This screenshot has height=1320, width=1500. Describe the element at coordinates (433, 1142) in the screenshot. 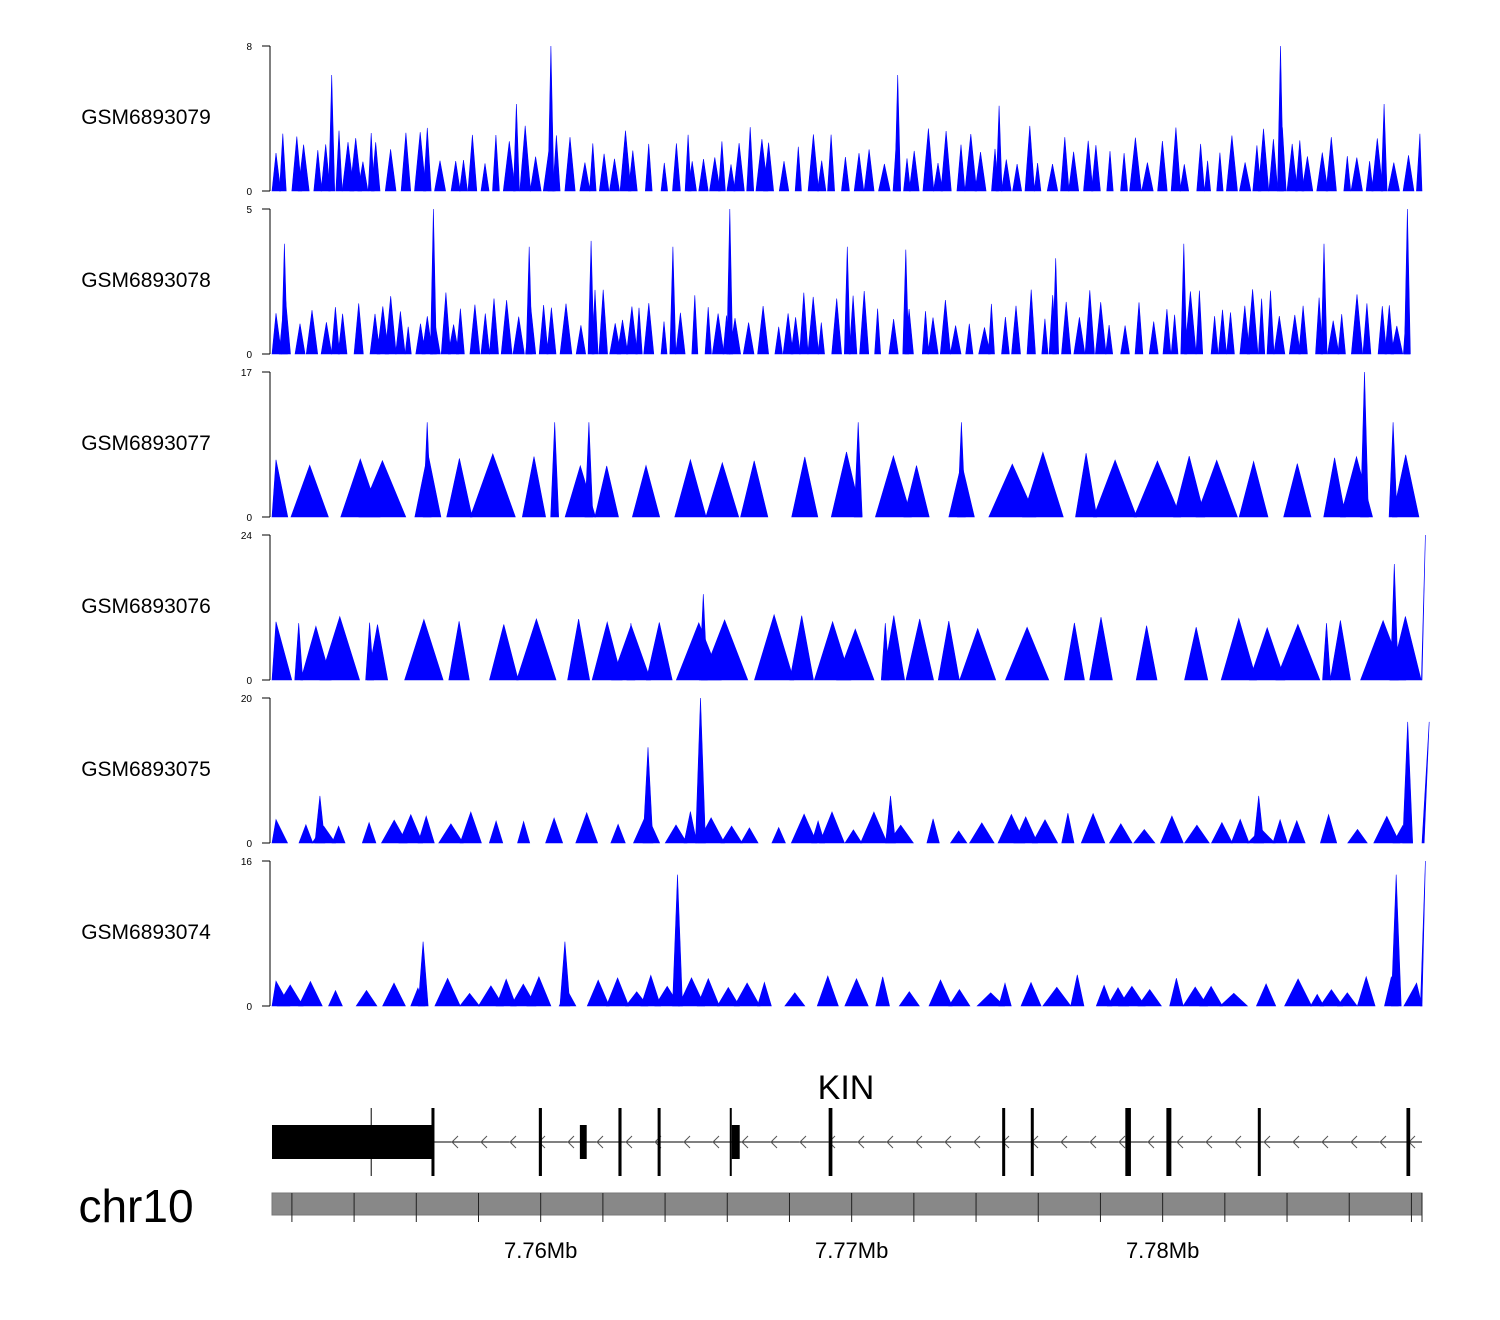

I see `exon-boundary` at that location.